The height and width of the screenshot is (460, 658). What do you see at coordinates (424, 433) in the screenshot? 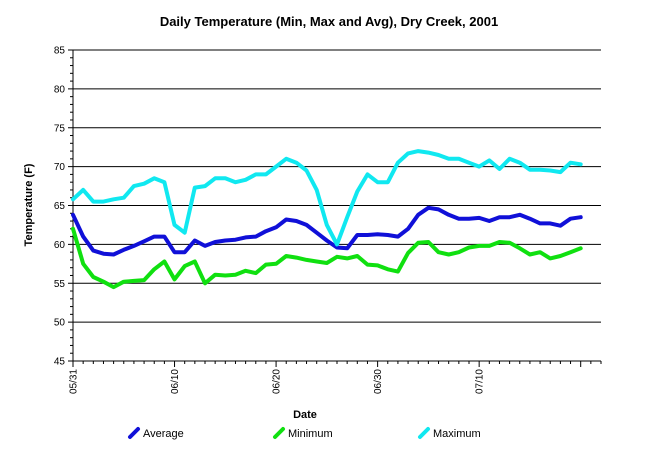
I see `legend-swatch-maximum` at bounding box center [424, 433].